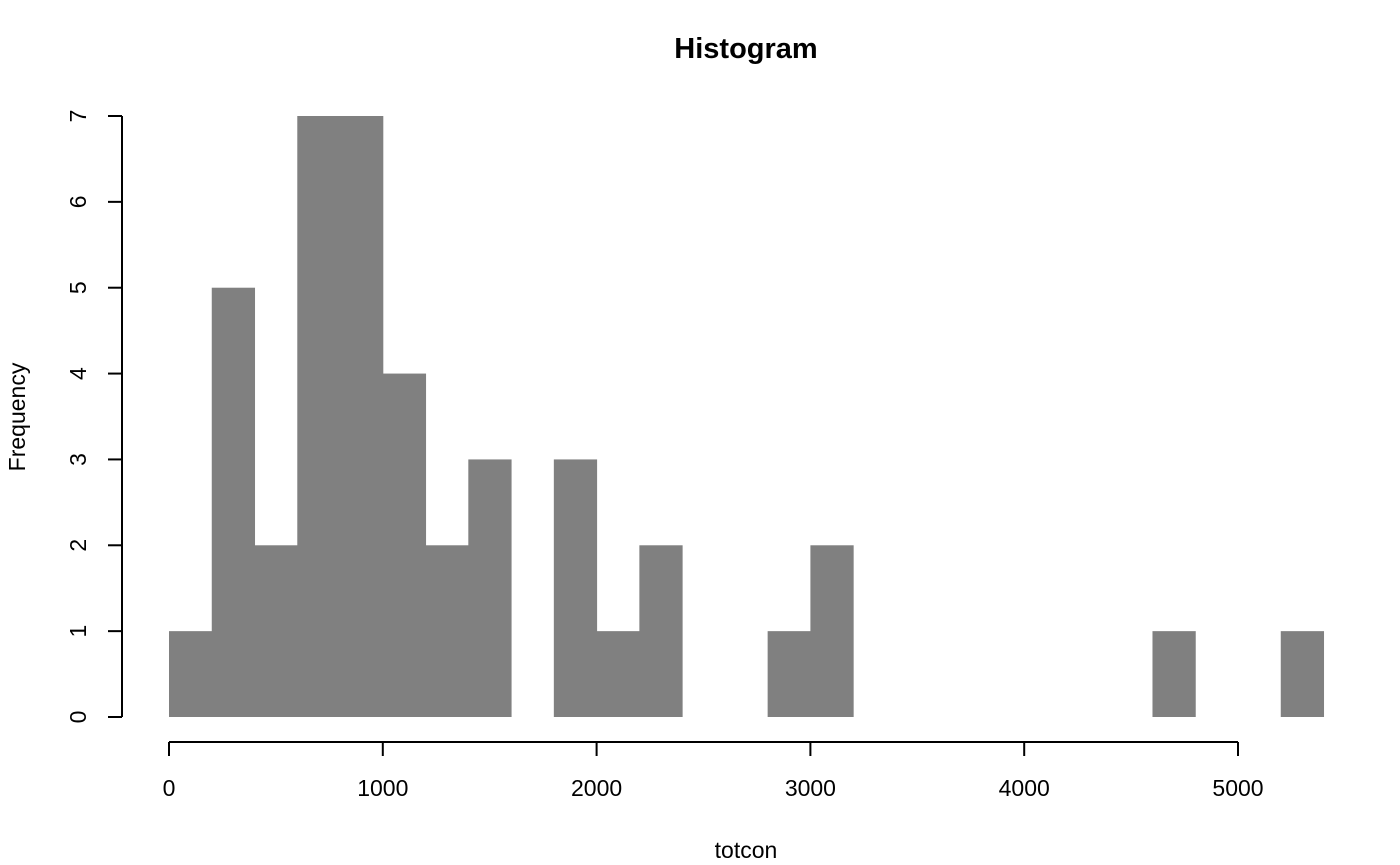 This screenshot has height=865, width=1400. Describe the element at coordinates (596, 788) in the screenshot. I see `x-tick-label-2000: 2000` at that location.